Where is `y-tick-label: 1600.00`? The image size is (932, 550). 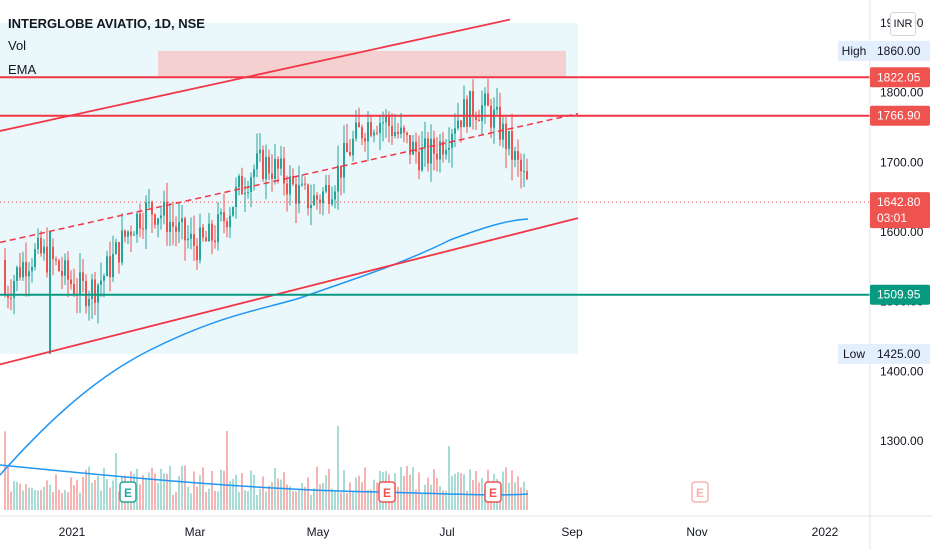 y-tick-label: 1600.00 is located at coordinates (902, 232).